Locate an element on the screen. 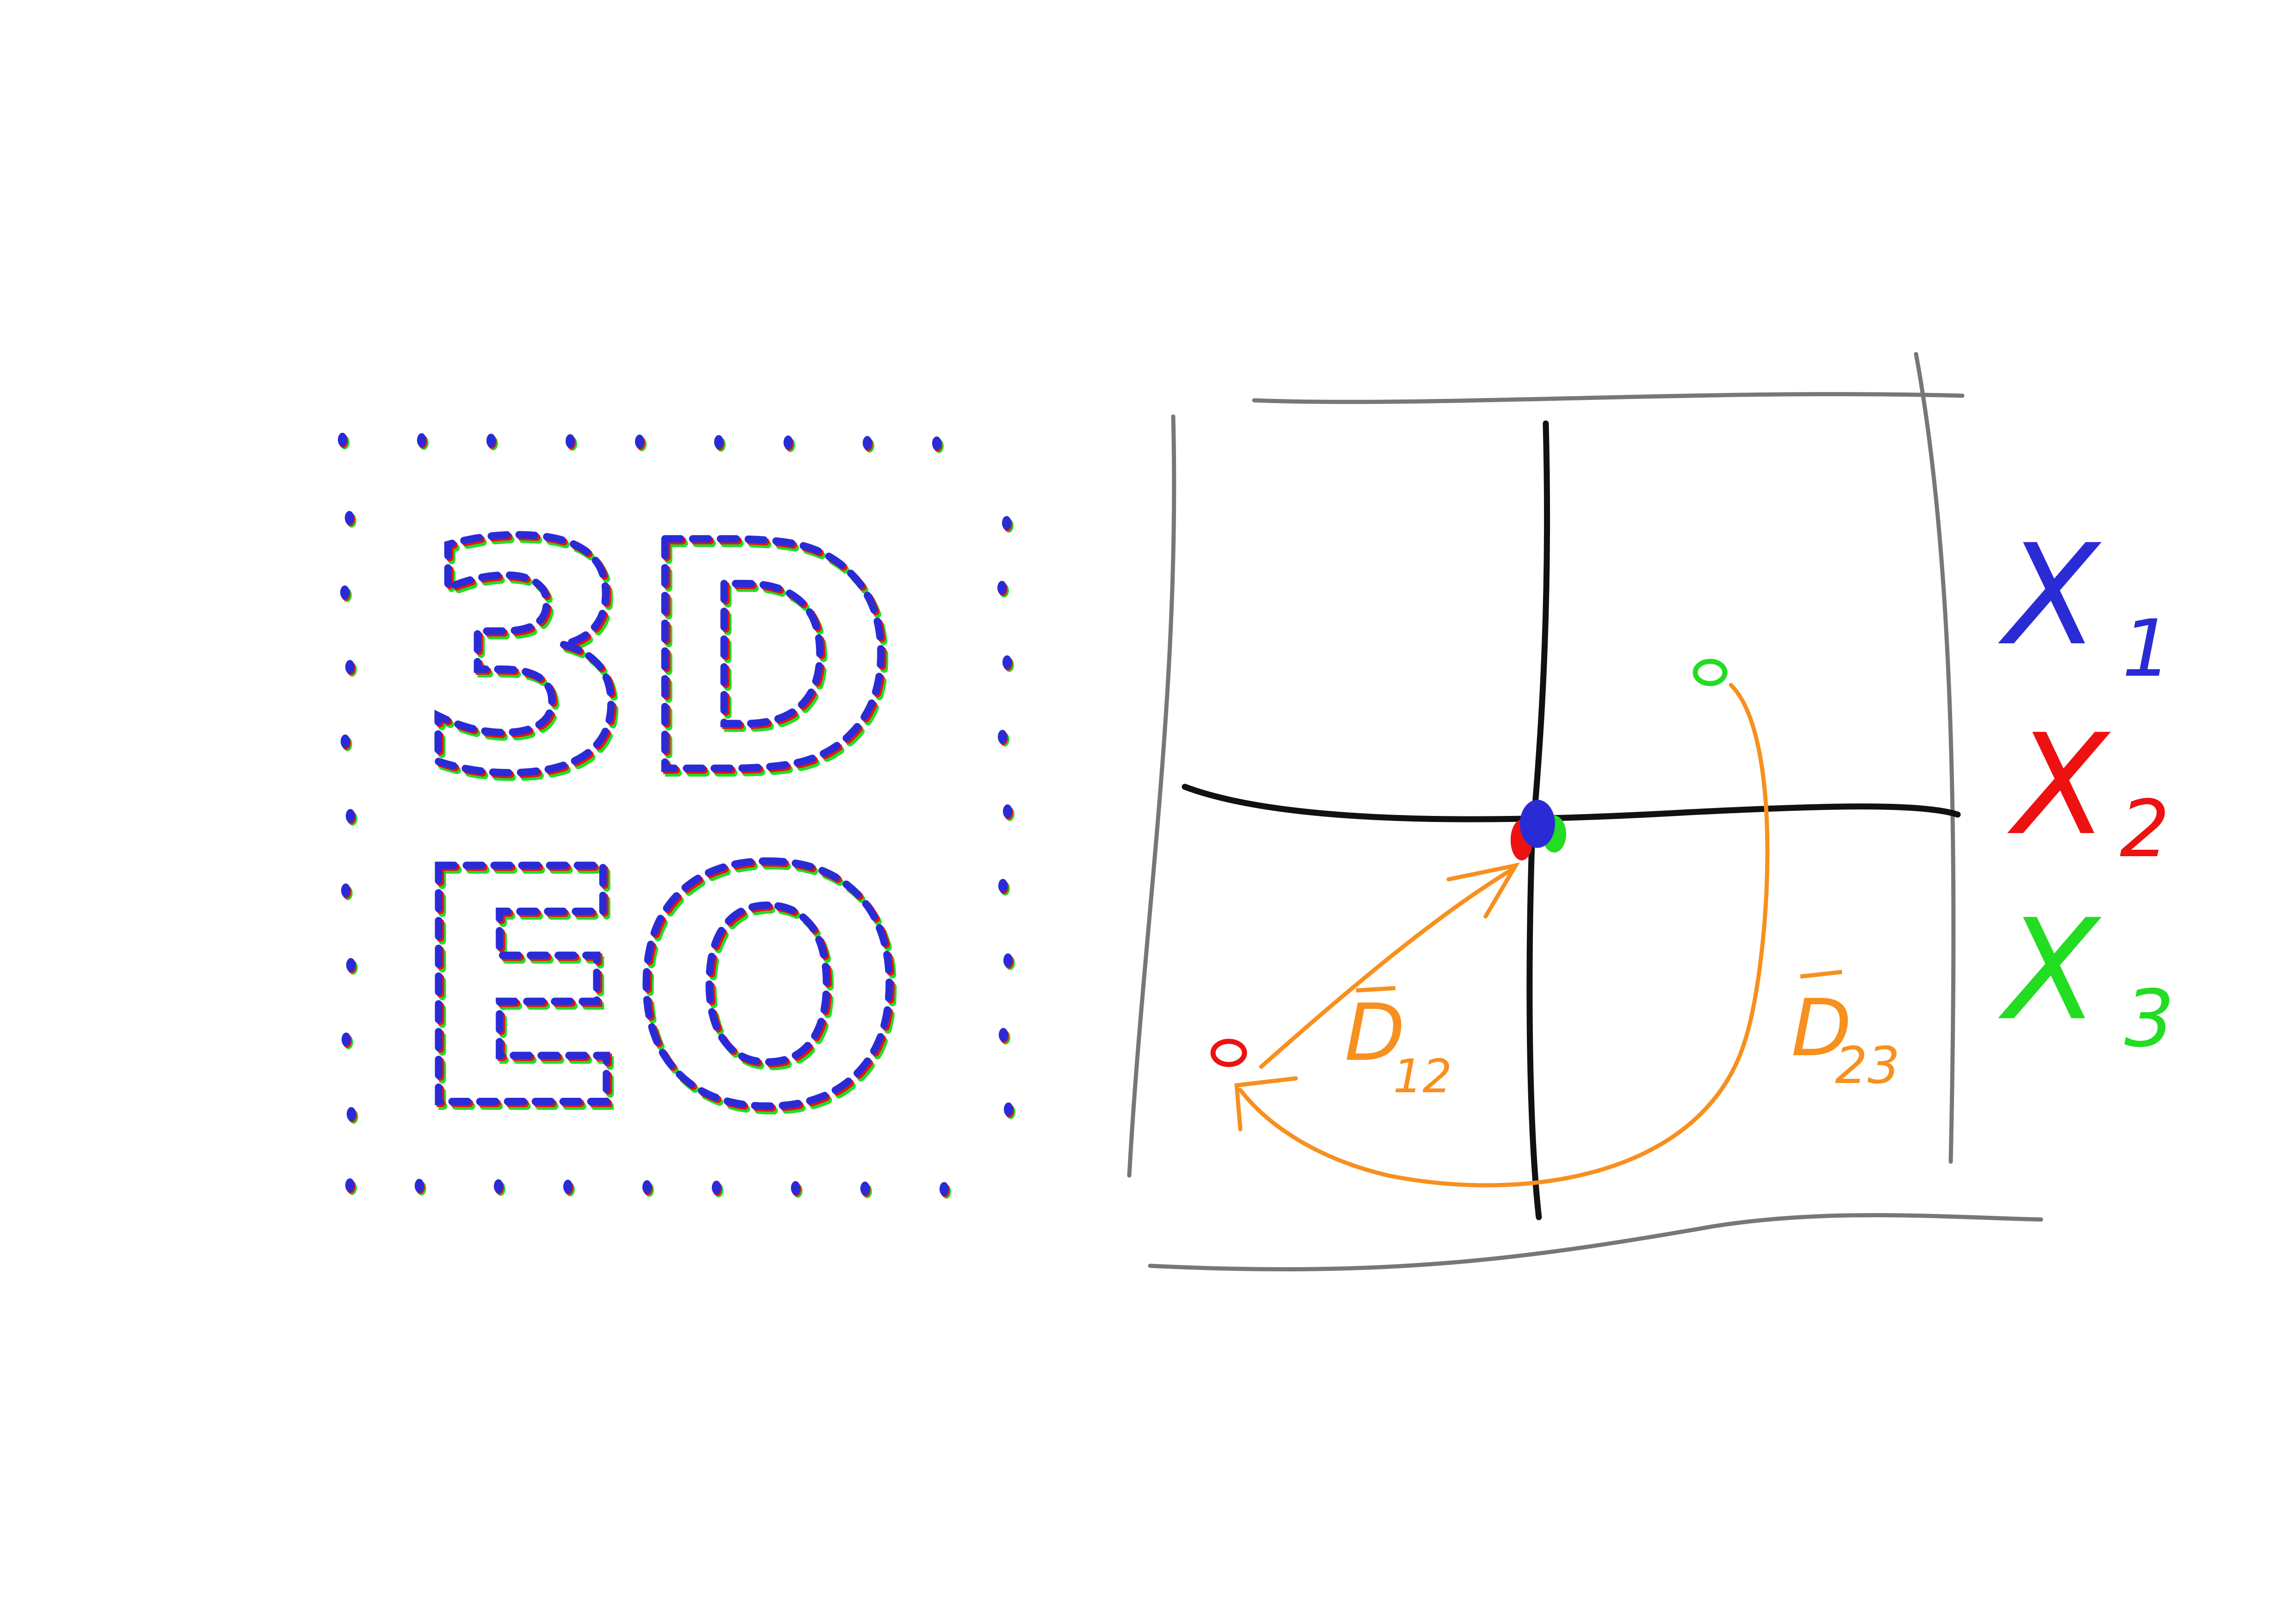  horizontal-axis is located at coordinates (1571, 803).